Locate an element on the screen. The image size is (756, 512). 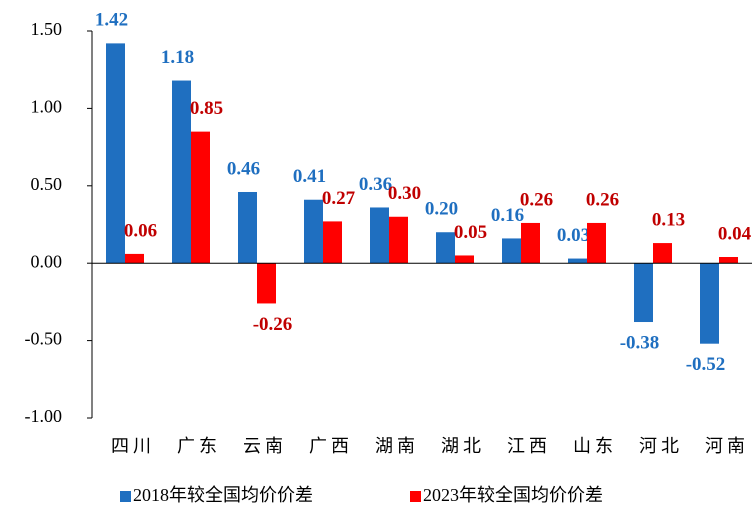
y-tick-label: -1.00 is located at coordinates (44, 416).